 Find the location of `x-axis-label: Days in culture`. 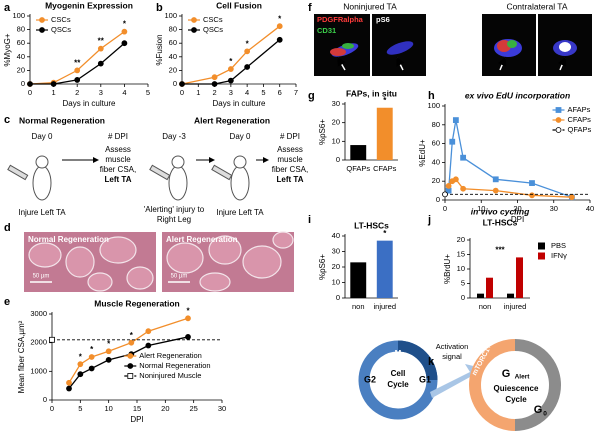

x-axis-label: Days in culture is located at coordinates (89, 103).